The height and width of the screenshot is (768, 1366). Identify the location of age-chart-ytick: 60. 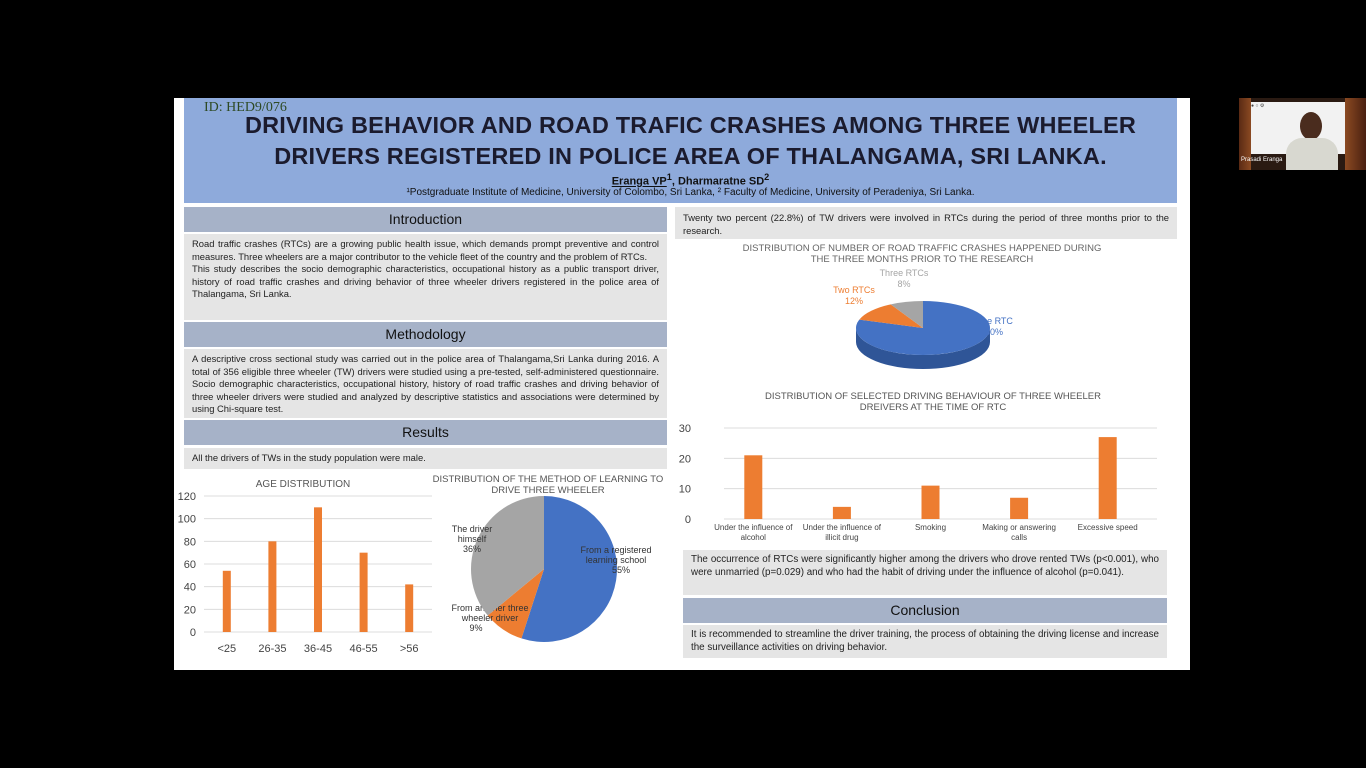
(190, 565).